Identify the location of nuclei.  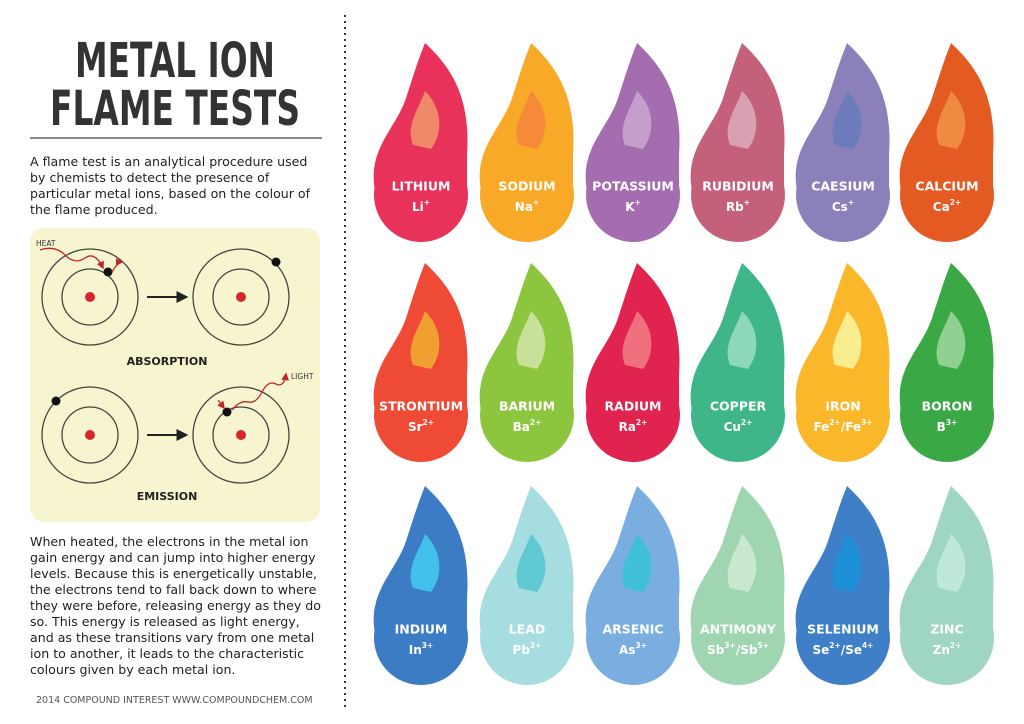
(165, 366).